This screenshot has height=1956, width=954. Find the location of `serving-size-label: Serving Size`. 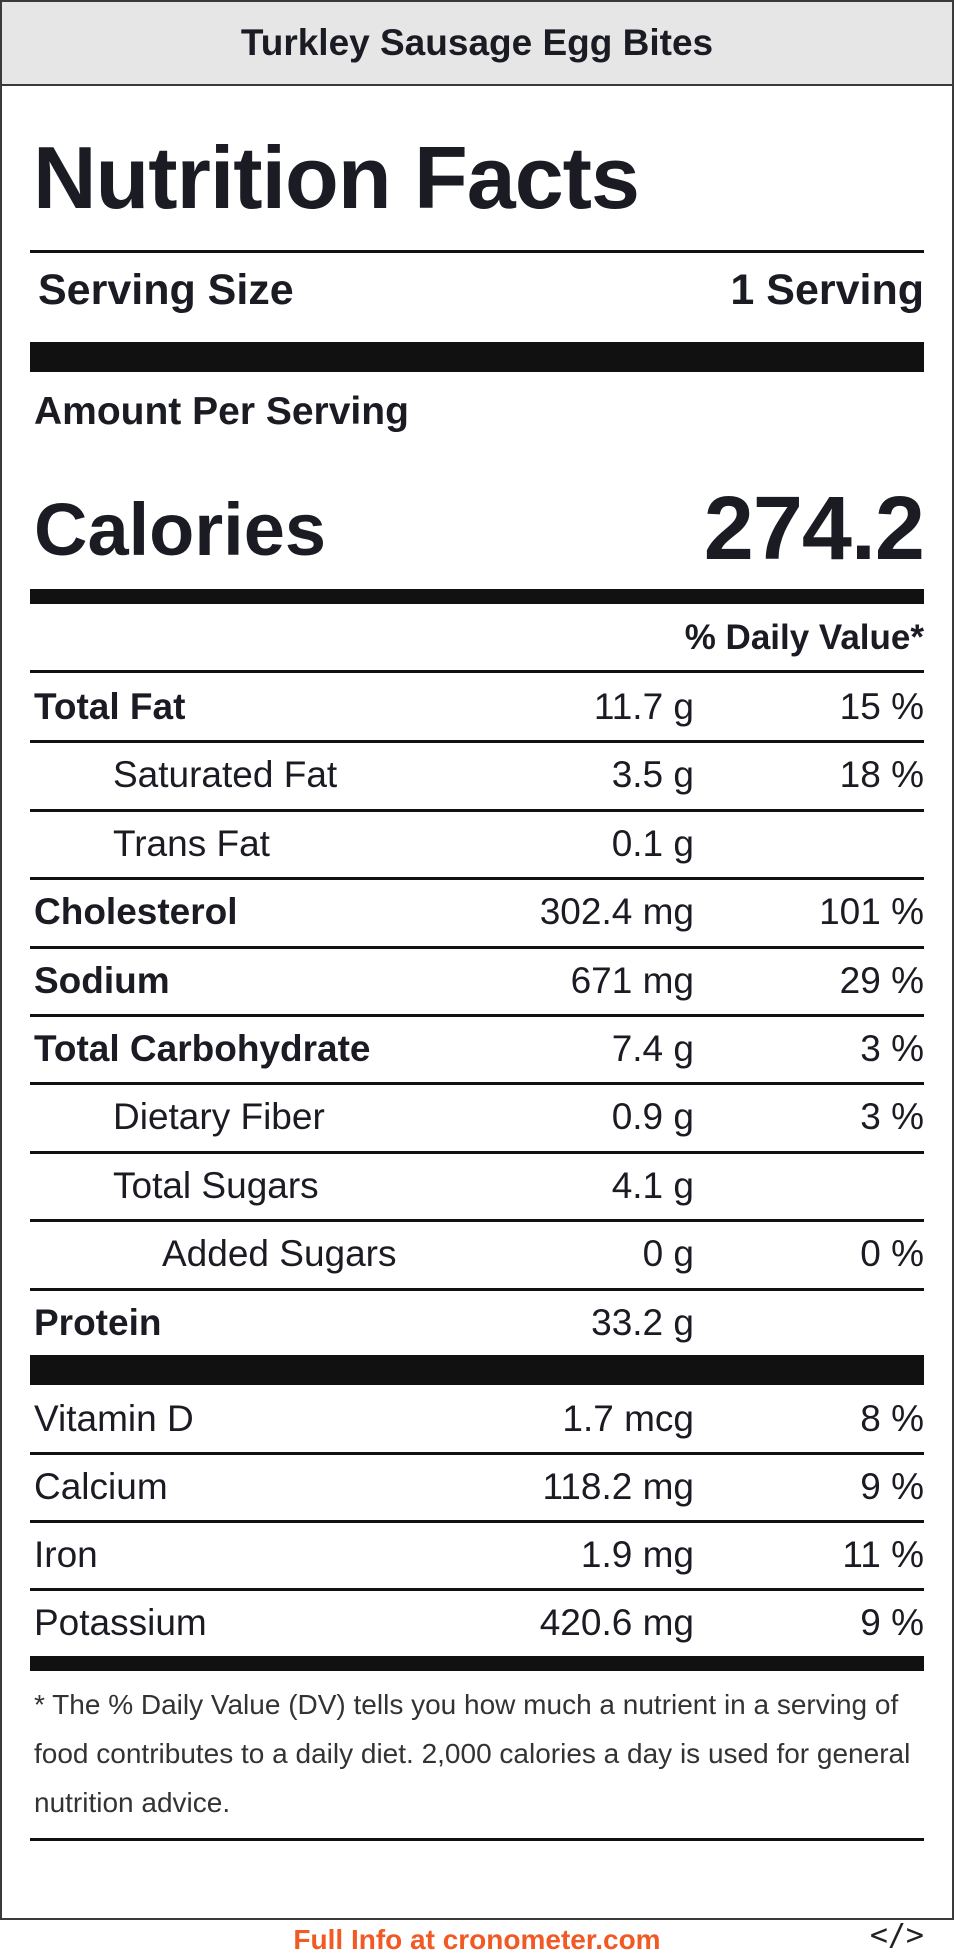

serving-size-label: Serving Size is located at coordinates (166, 289).